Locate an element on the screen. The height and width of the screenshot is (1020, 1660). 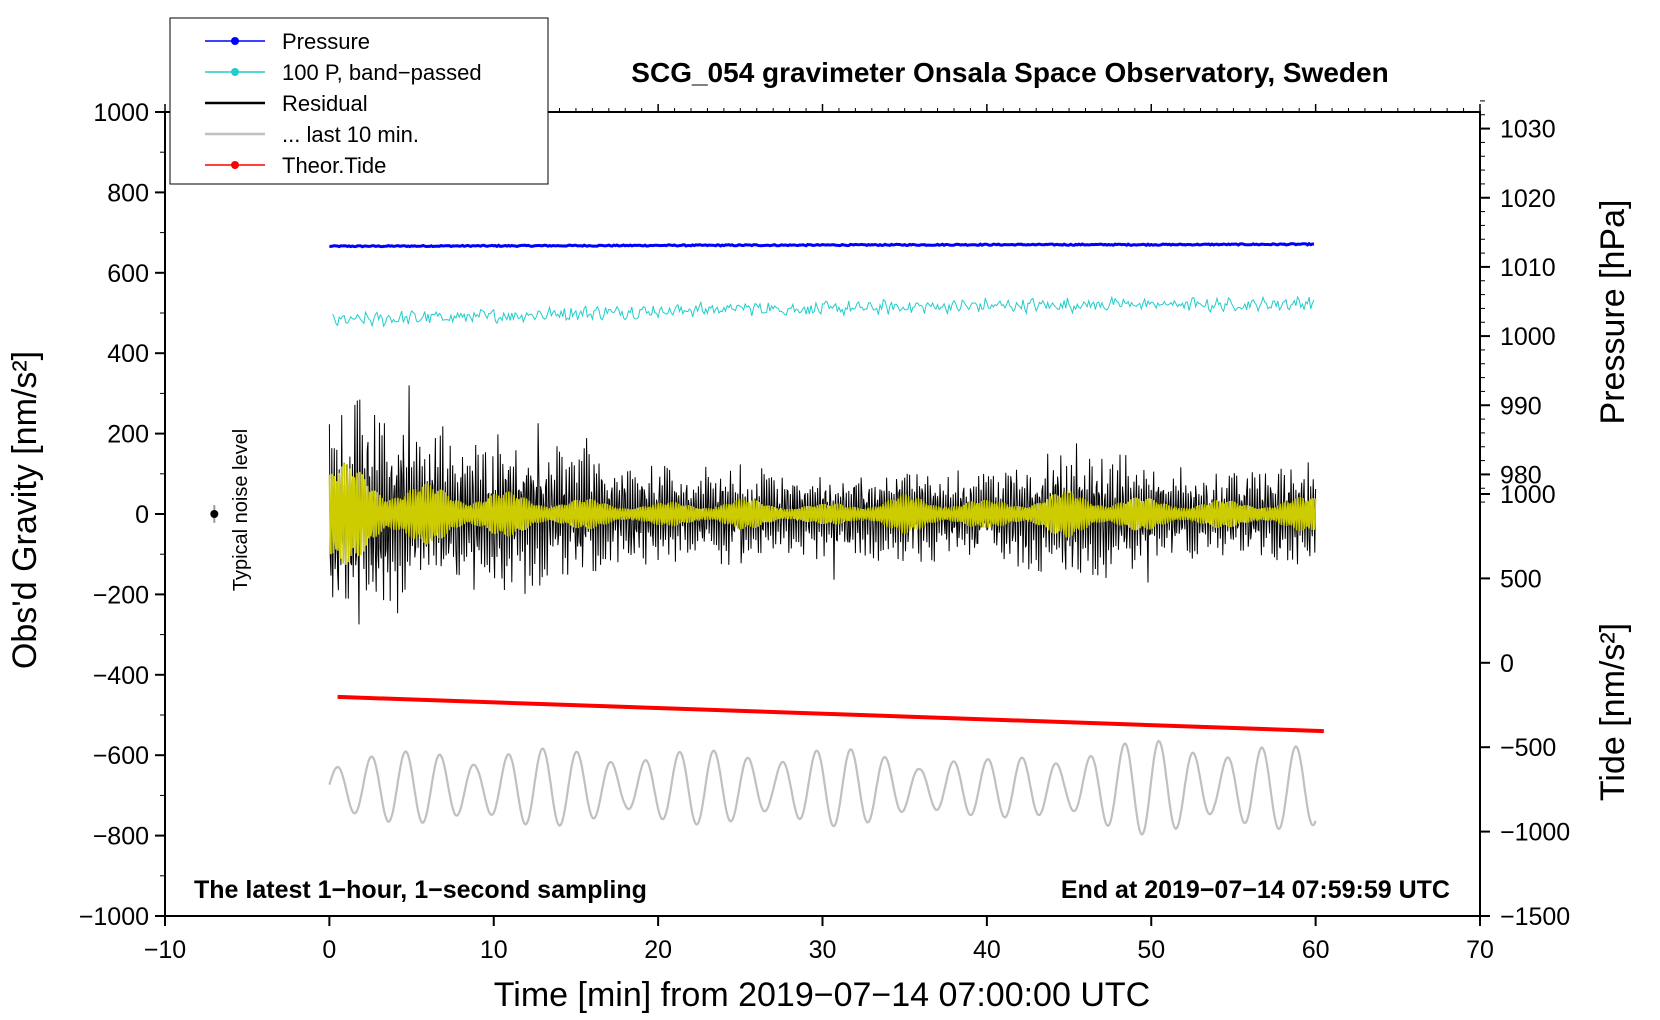
legend-item: Theor.Tide is located at coordinates (295, 165).